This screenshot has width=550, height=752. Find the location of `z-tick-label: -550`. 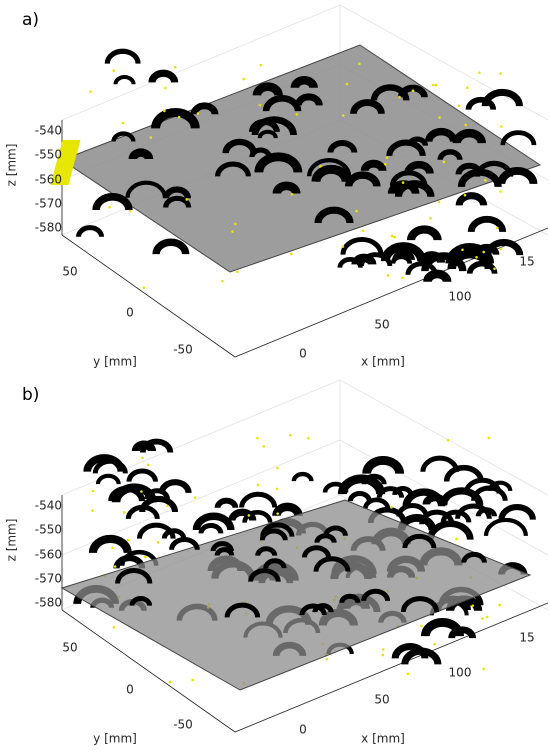

z-tick-label: -550 is located at coordinates (48, 155).